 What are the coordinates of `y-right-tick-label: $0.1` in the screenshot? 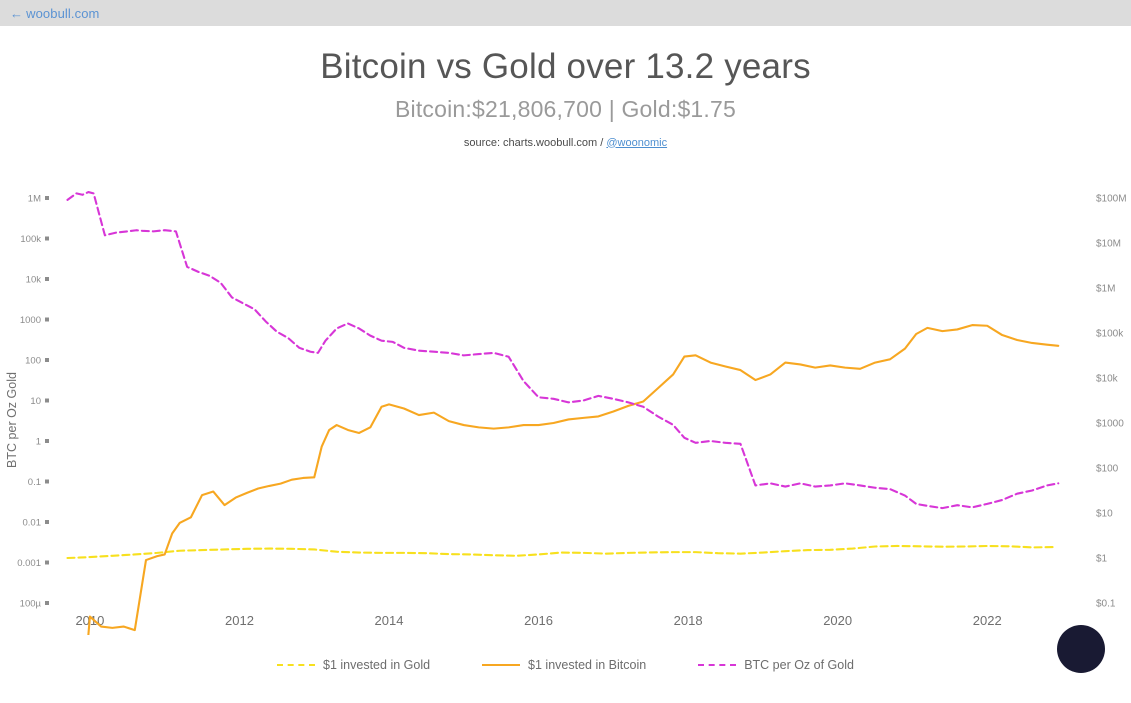 It's located at (1106, 604).